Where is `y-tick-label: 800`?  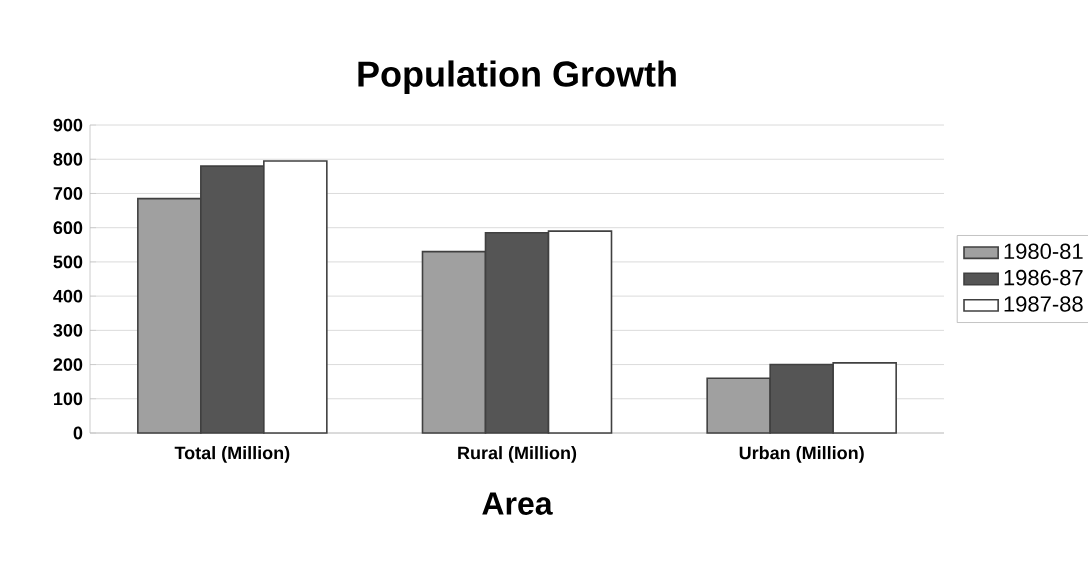 y-tick-label: 800 is located at coordinates (68, 159).